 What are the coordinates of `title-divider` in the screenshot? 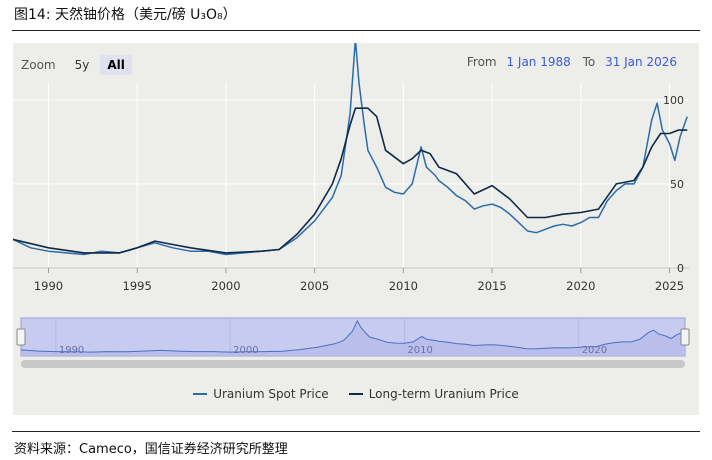 It's located at (356, 30).